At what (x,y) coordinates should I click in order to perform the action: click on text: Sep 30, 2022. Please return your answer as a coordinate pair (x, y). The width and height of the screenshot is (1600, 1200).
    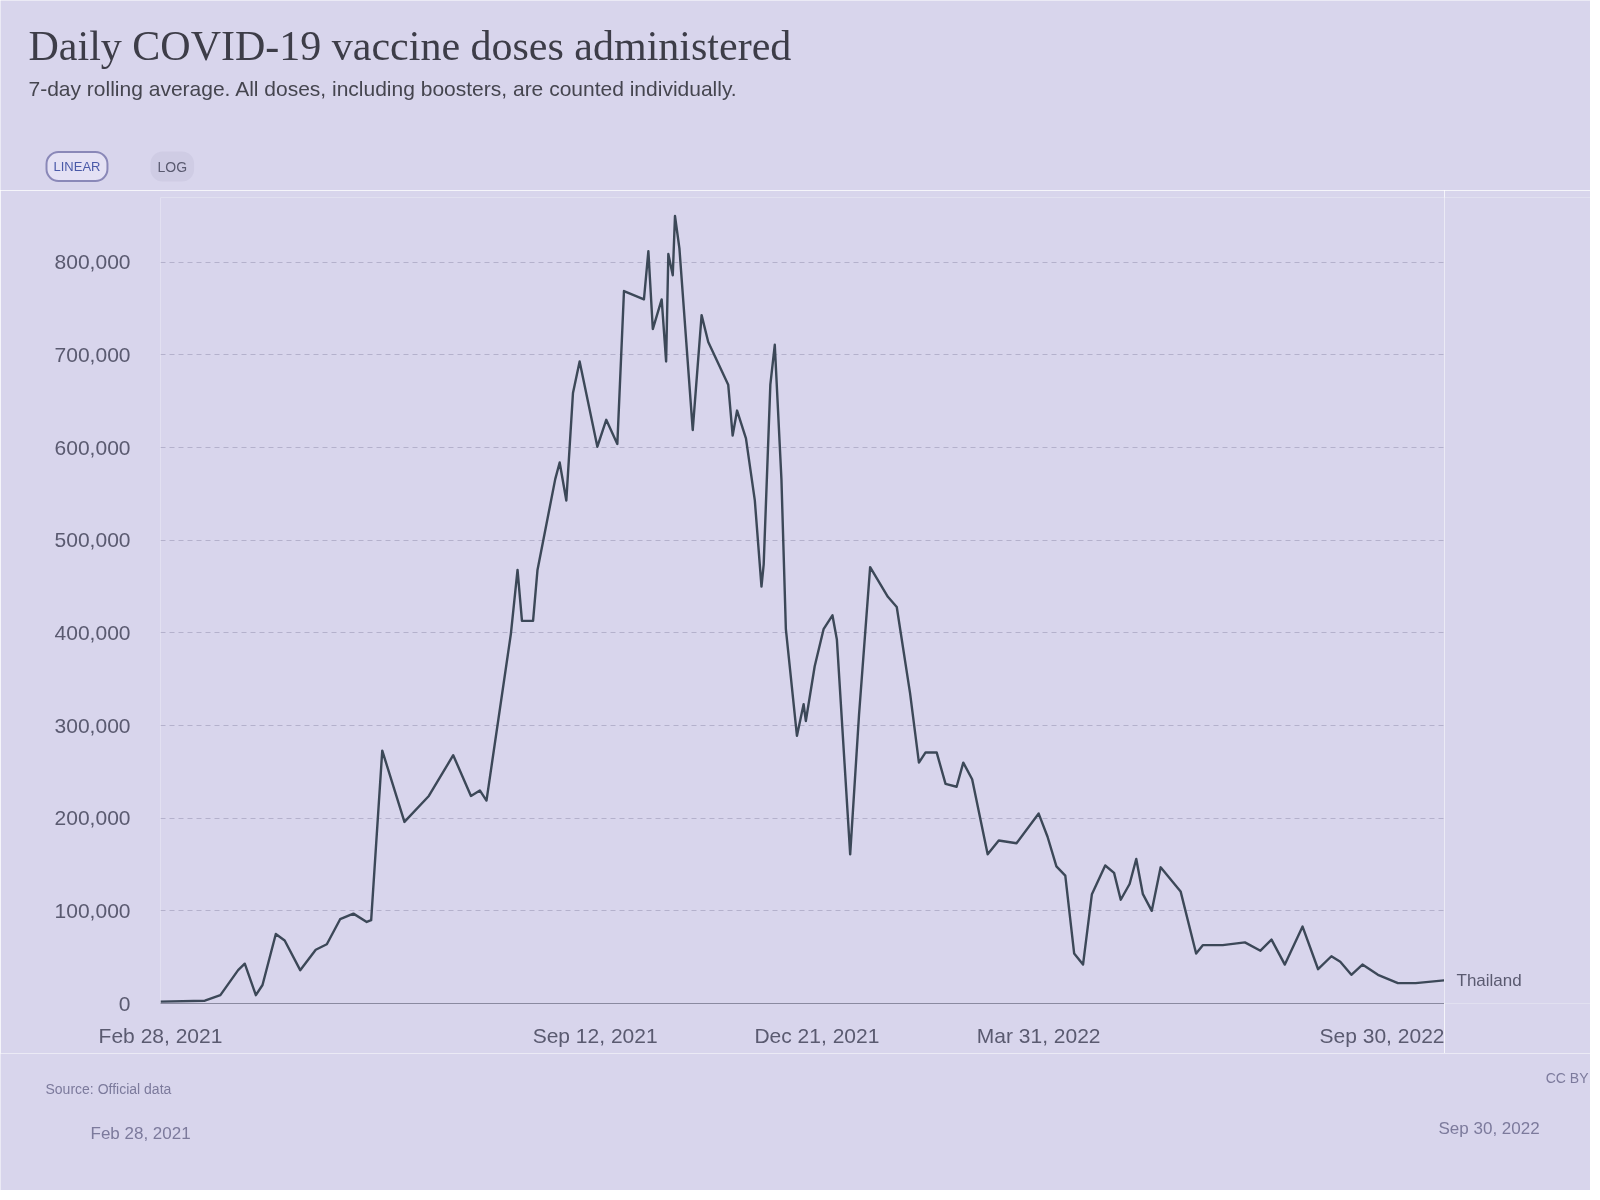
    Looking at the image, I should click on (1489, 1128).